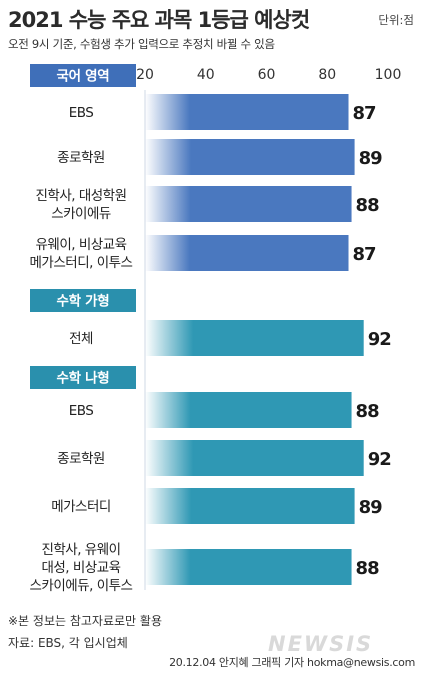 This screenshot has width=421, height=674. I want to click on section-header-label: 수학 가형, so click(83, 301).